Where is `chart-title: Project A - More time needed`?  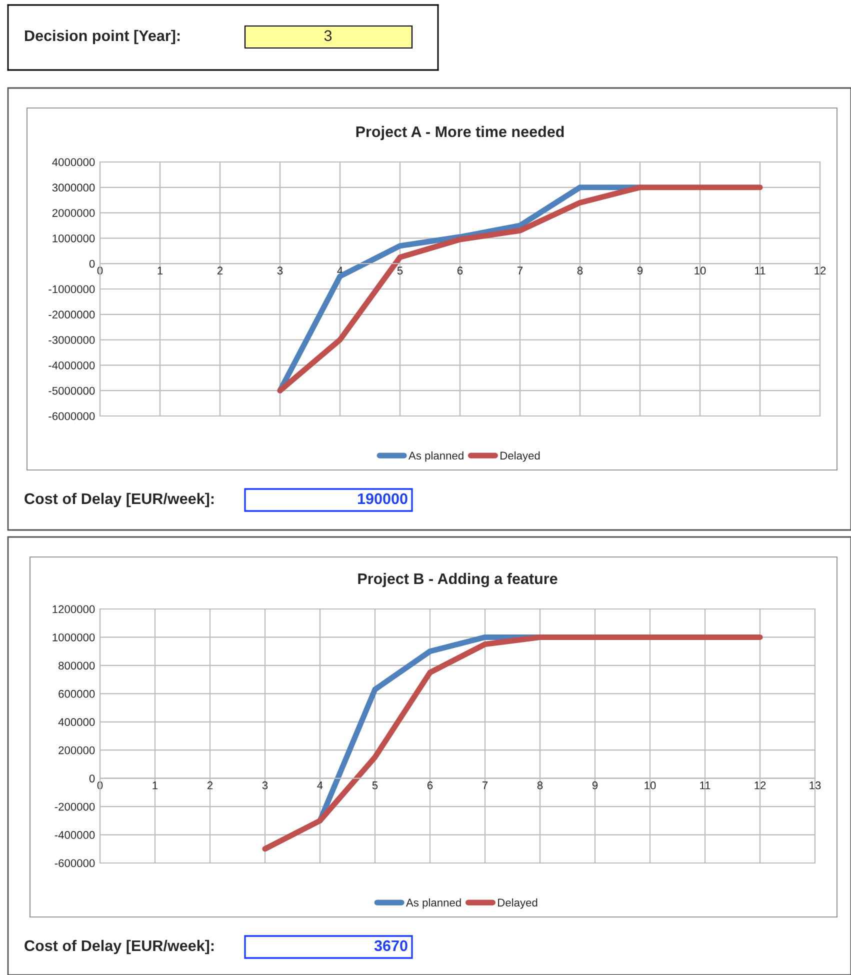
chart-title: Project A - More time needed is located at coordinates (460, 133).